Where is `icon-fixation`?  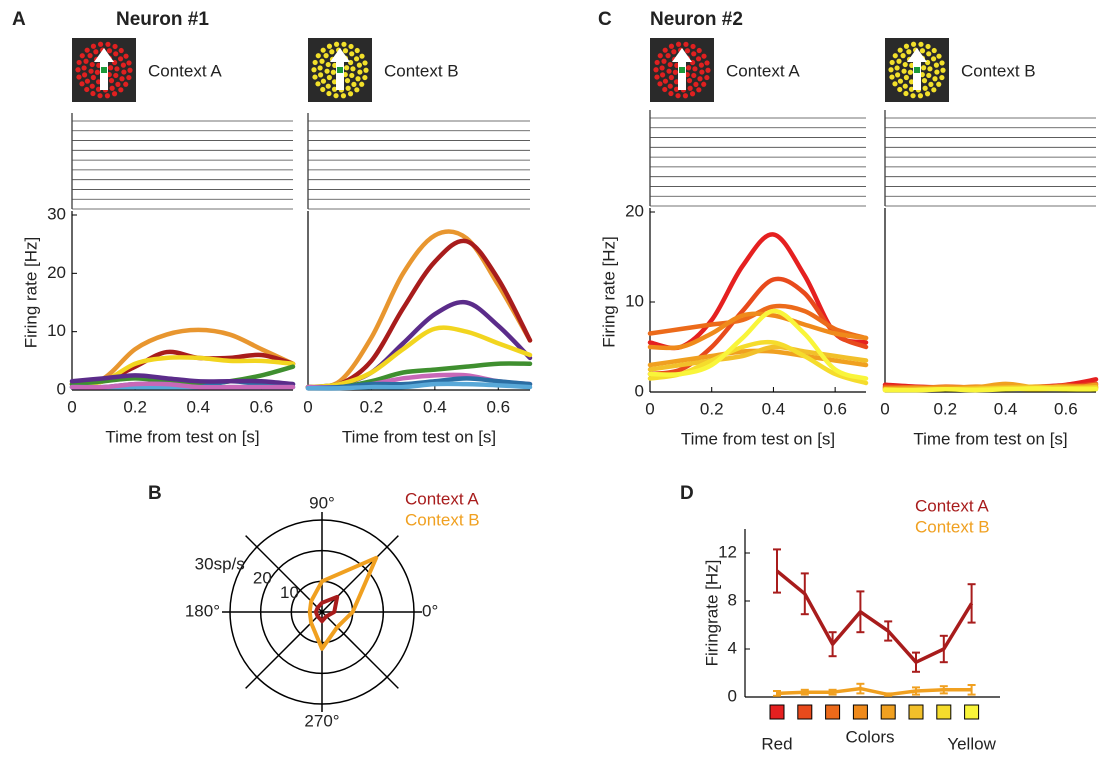 icon-fixation is located at coordinates (917, 70).